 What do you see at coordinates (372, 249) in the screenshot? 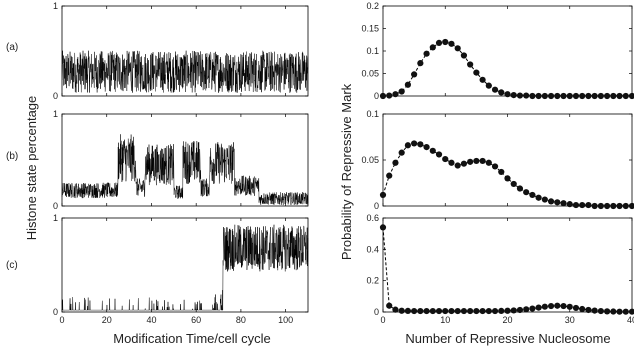
I see `y-tick-label: 0.4` at bounding box center [372, 249].